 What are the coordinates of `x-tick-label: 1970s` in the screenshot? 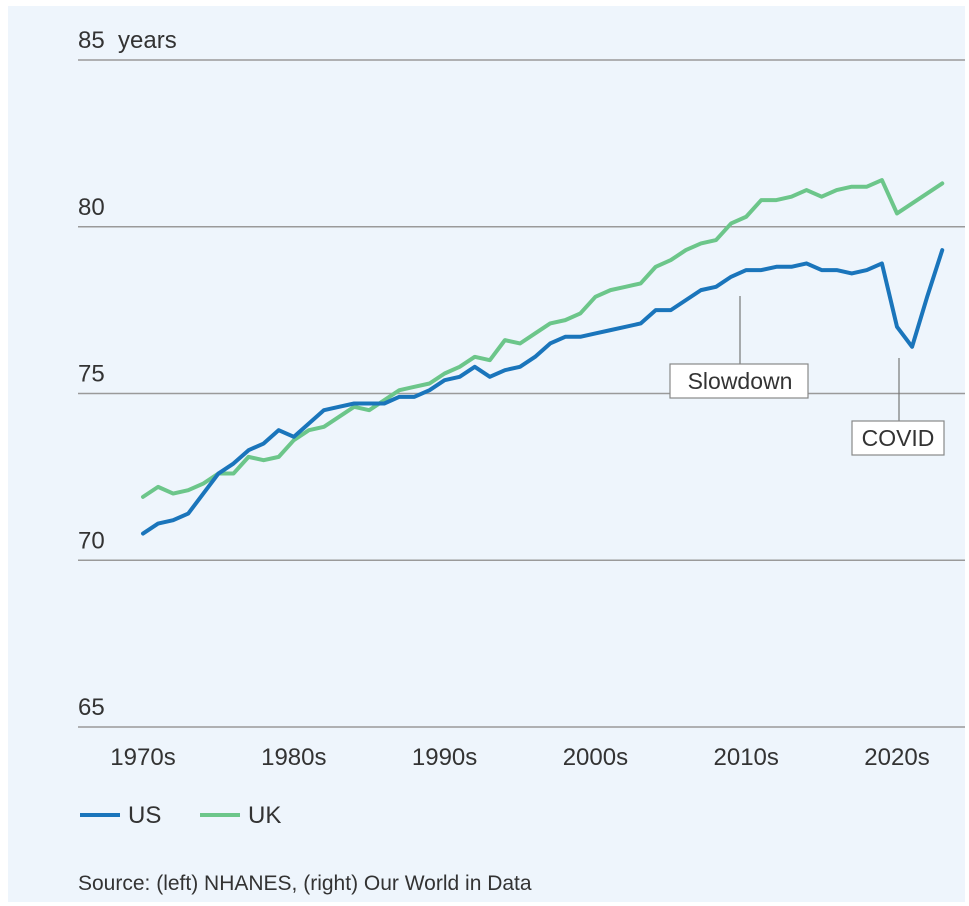 It's located at (142, 757).